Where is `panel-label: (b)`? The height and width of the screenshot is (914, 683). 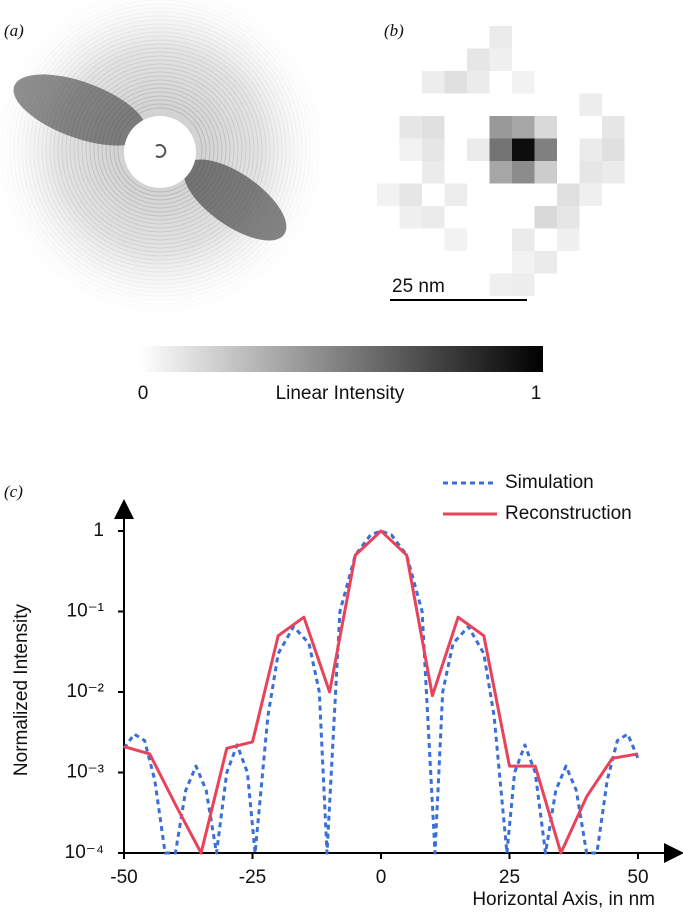
panel-label: (b) is located at coordinates (394, 30).